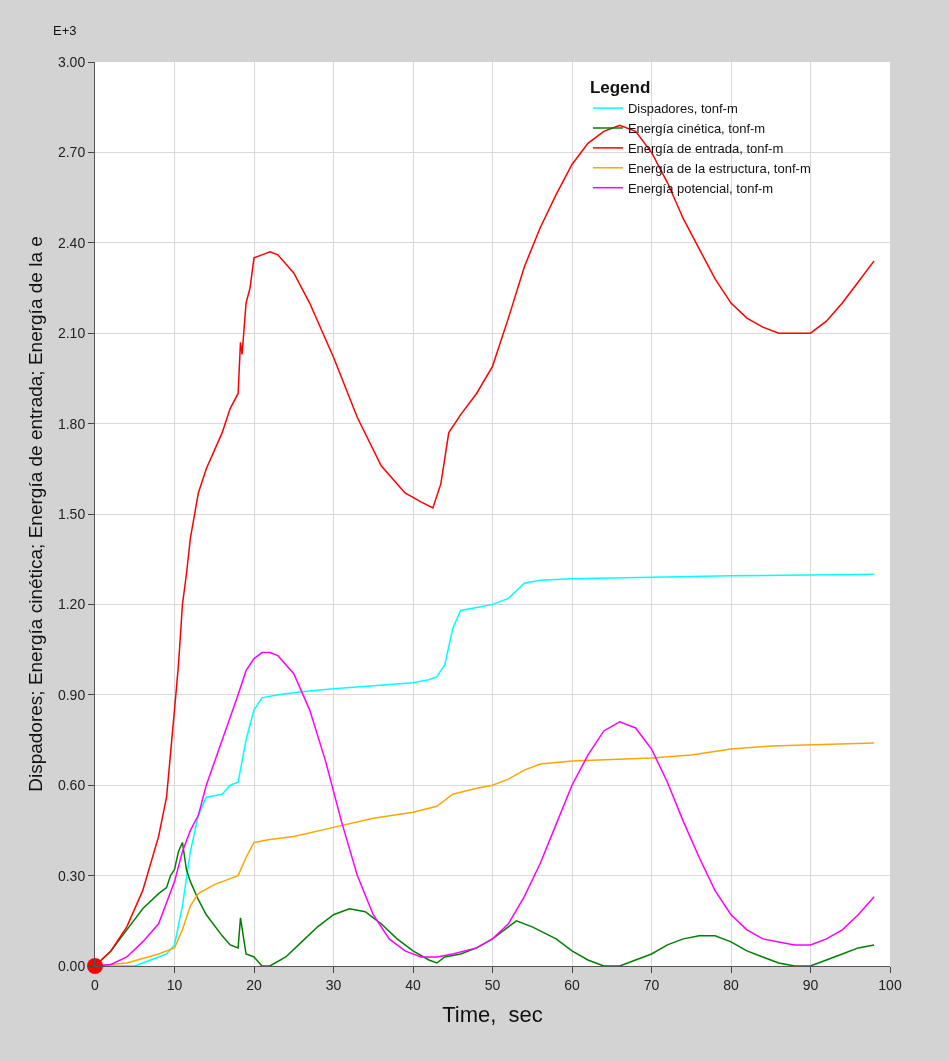 The width and height of the screenshot is (949, 1061). What do you see at coordinates (71, 152) in the screenshot?
I see `y-tick-label: 2.70` at bounding box center [71, 152].